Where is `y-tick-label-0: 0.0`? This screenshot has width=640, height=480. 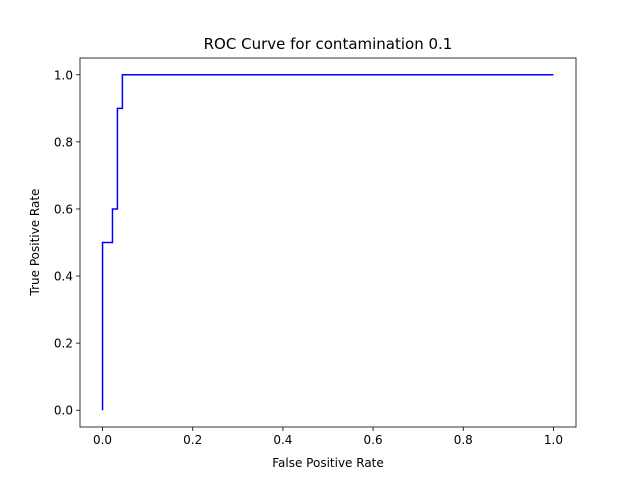
y-tick-label-0: 0.0 is located at coordinates (63, 411).